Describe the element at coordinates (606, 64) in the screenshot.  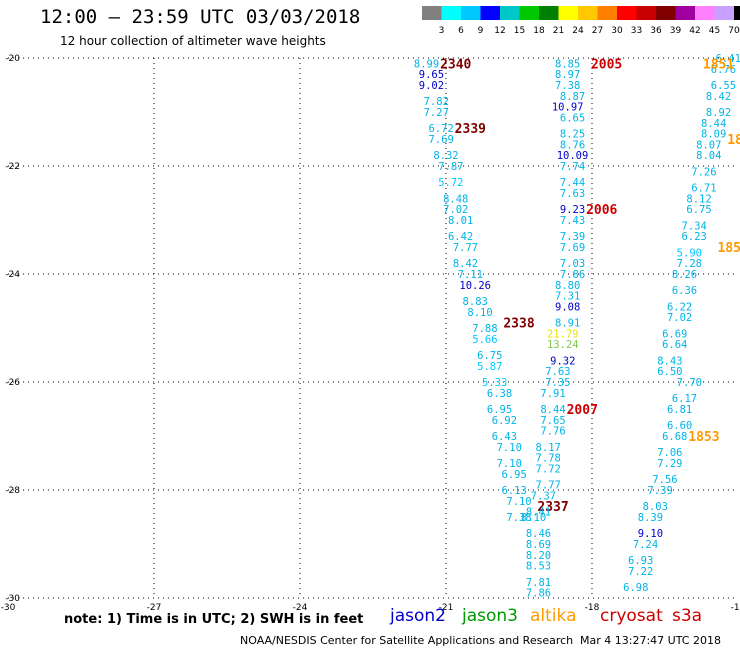
I see `track-pass-label: 2005` at that location.